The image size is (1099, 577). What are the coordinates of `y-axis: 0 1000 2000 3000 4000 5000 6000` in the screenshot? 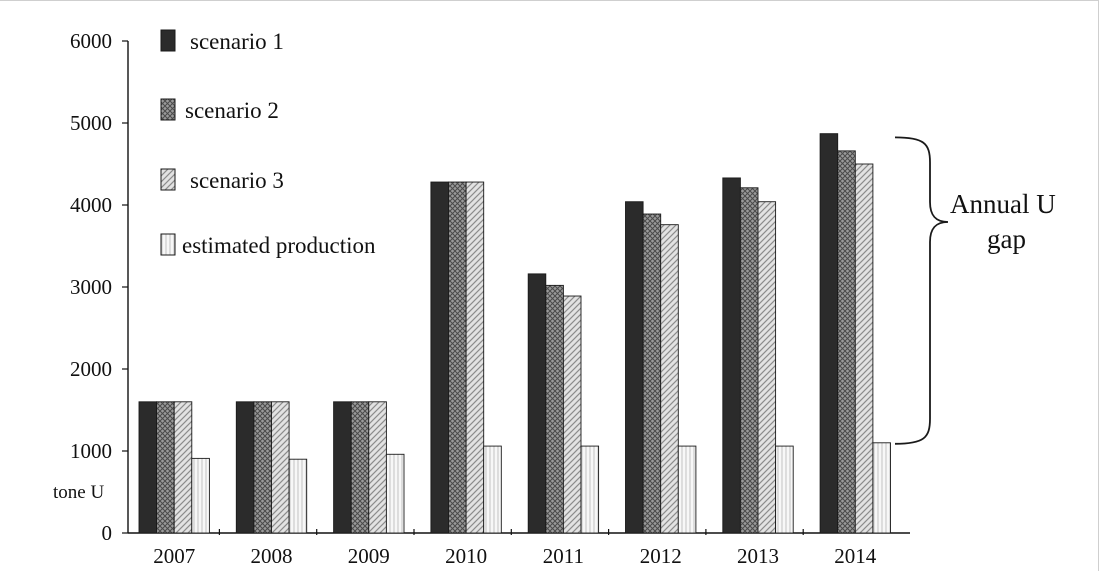 It's located at (99, 287).